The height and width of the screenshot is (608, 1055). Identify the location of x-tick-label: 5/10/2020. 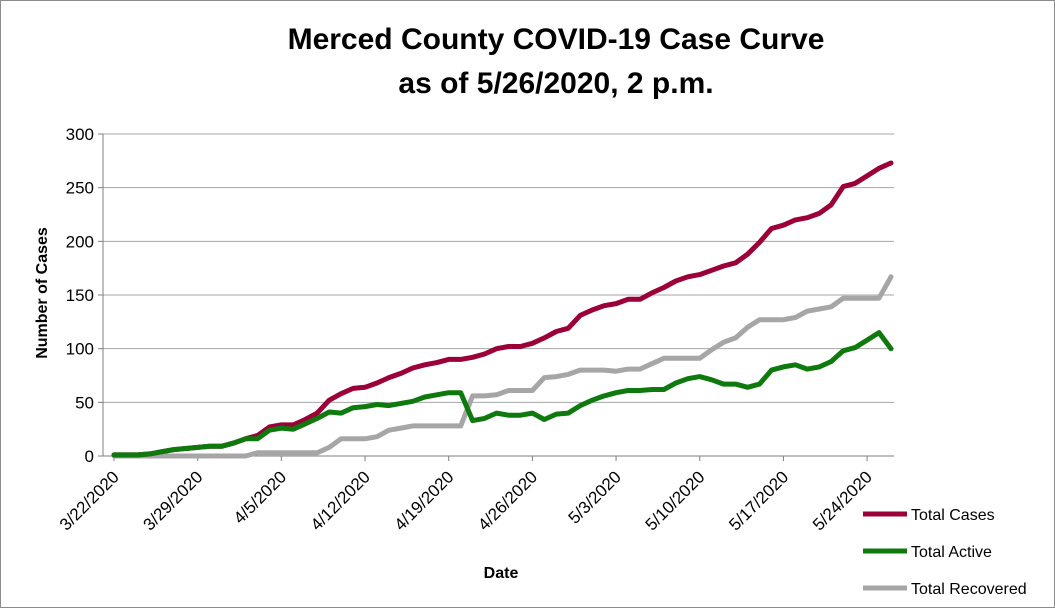
(675, 500).